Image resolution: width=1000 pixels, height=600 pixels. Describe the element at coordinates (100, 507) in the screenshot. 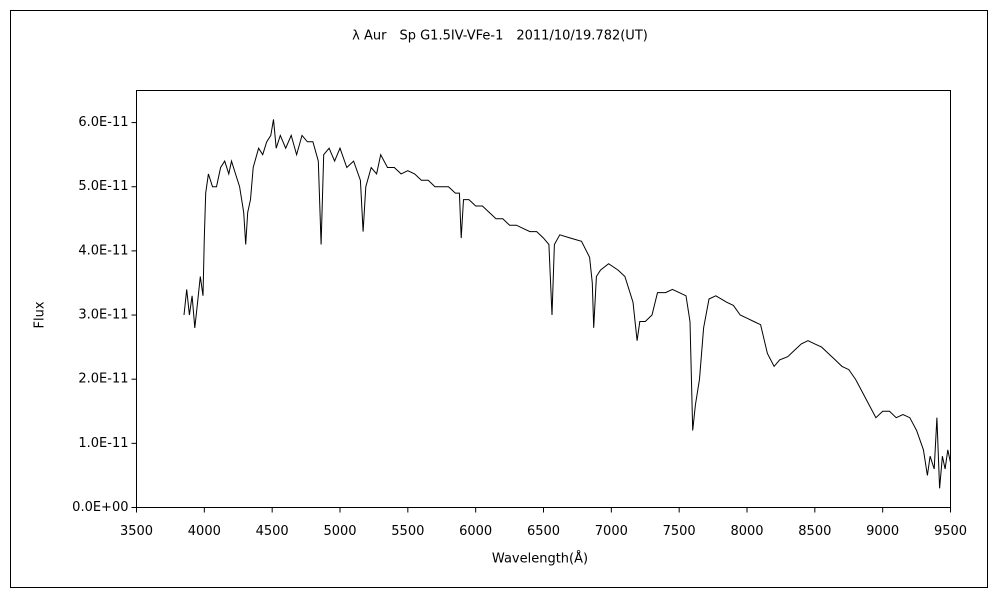

I see `y-tick-label: 0.0E+00` at that location.